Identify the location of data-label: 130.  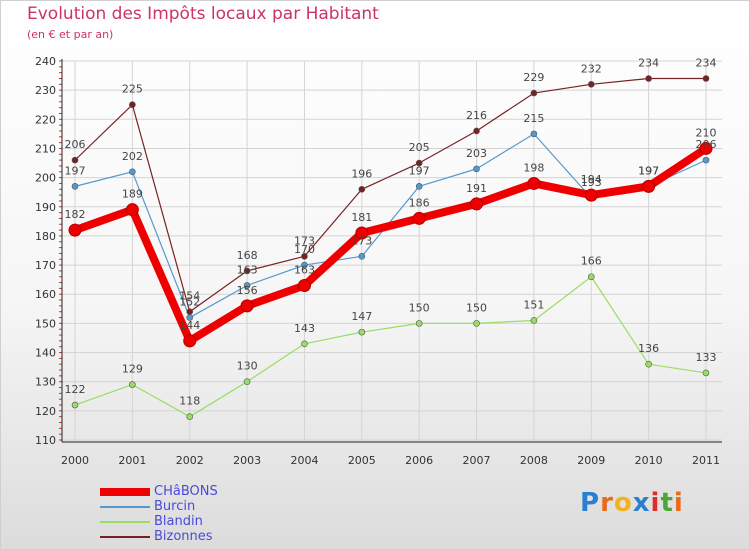
(247, 366).